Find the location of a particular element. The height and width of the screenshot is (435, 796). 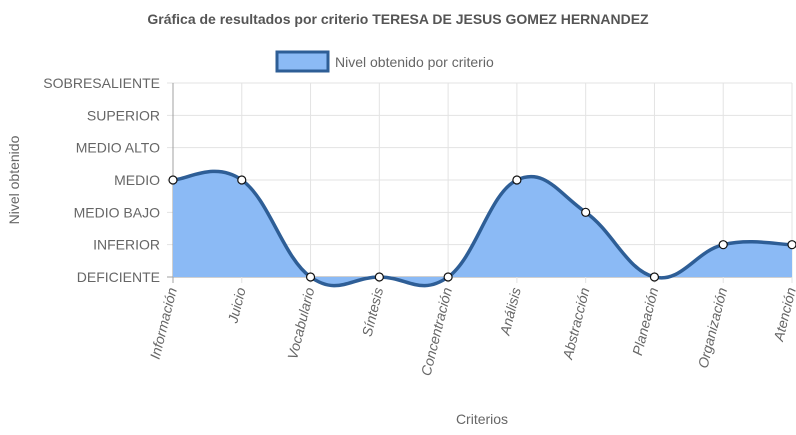

y-tick-label: MEDIO is located at coordinates (137, 180).